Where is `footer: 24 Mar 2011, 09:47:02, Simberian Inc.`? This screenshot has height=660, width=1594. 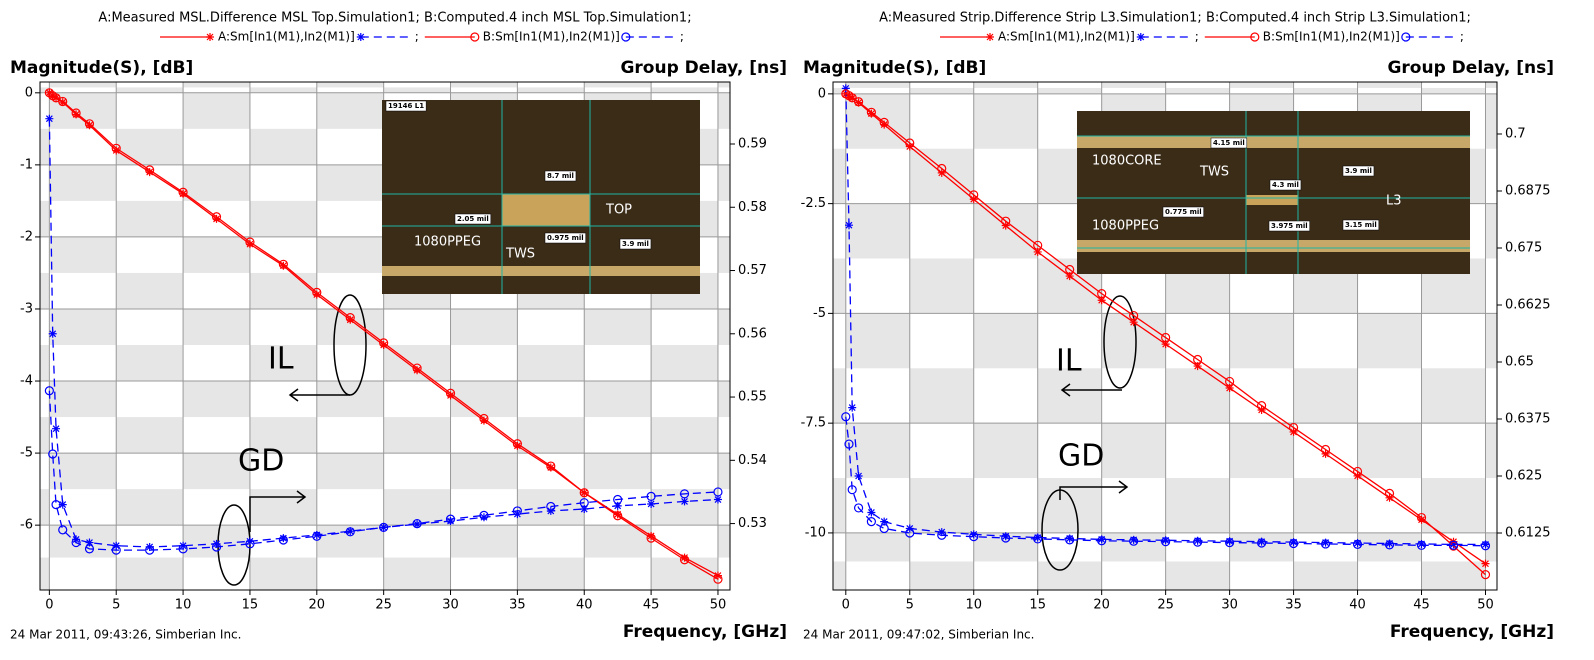
footer: 24 Mar 2011, 09:47:02, Simberian Inc. is located at coordinates (918, 635).